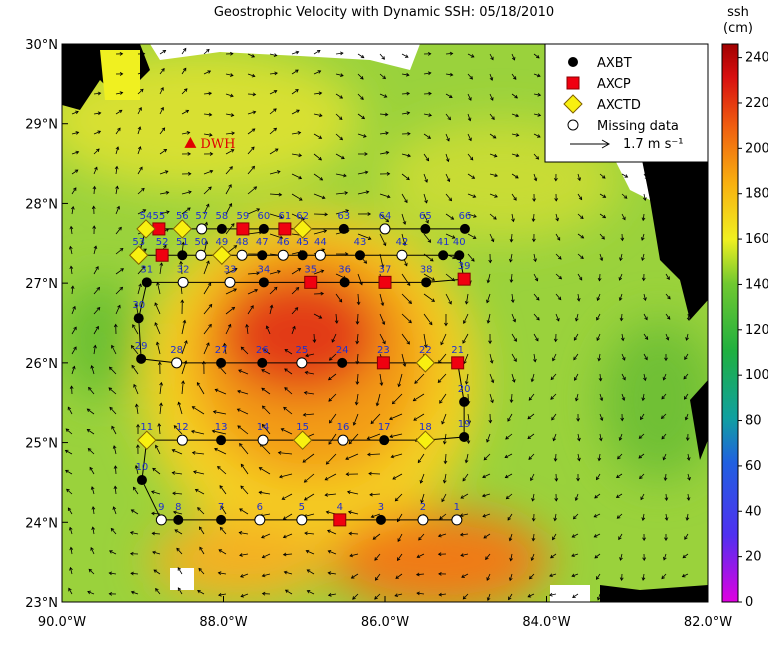 The image size is (768, 666). Describe the element at coordinates (301, 350) in the screenshot. I see `station-label: 25` at that location.